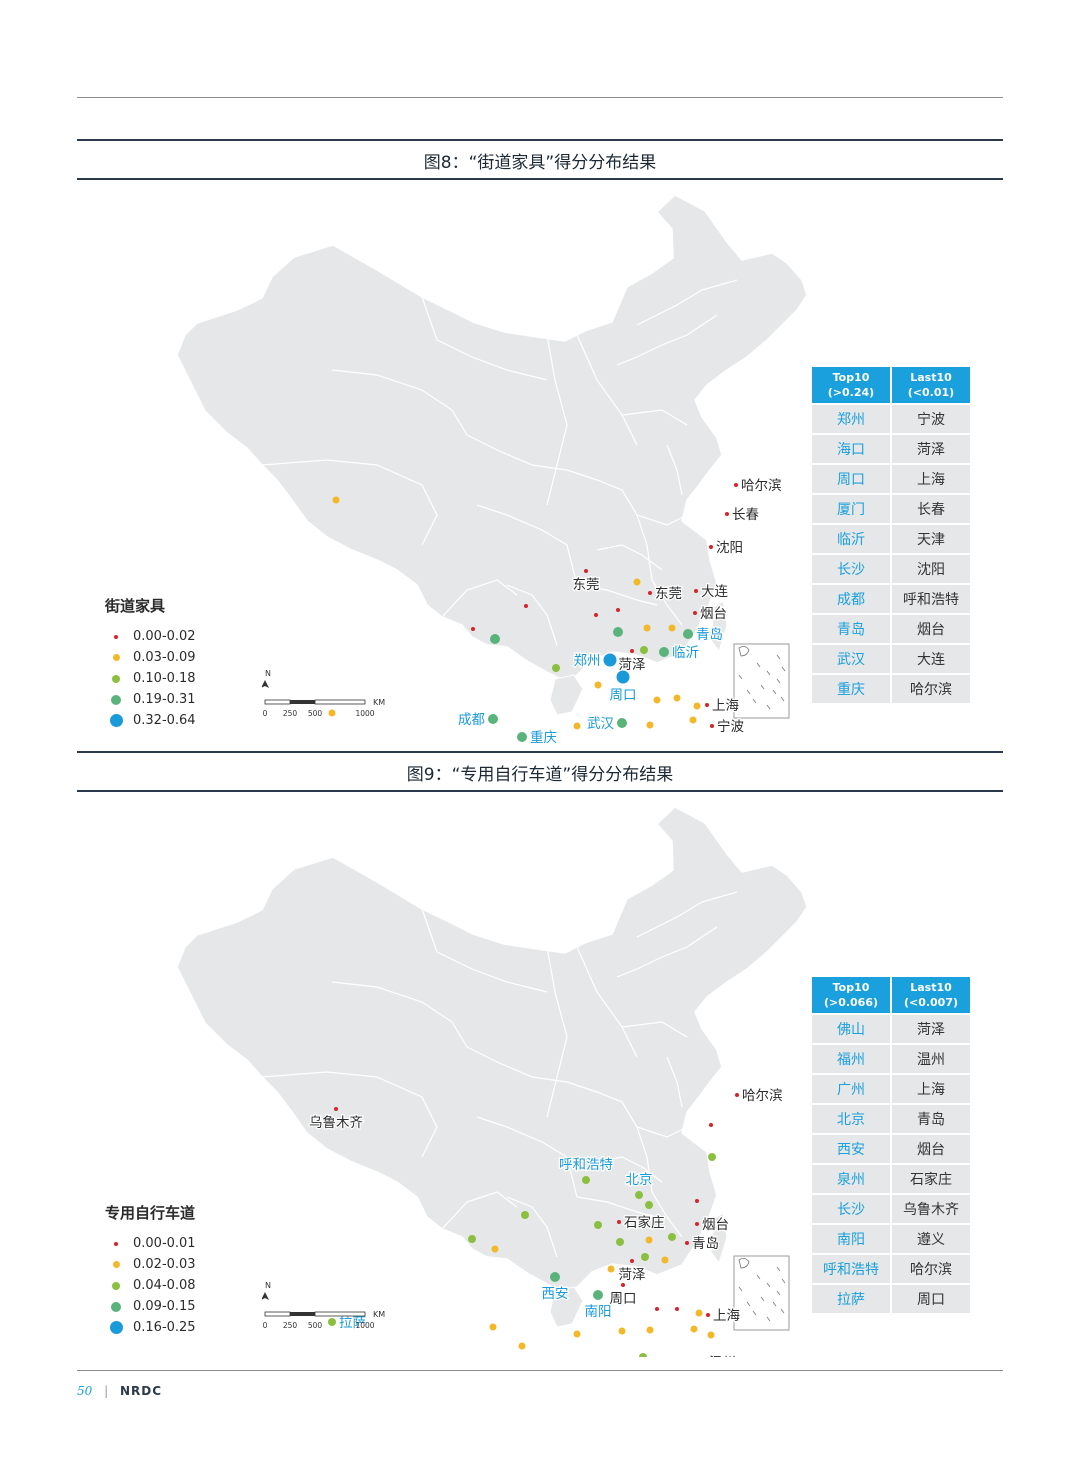 The width and height of the screenshot is (1080, 1466). What do you see at coordinates (150, 699) in the screenshot?
I see `legend-item: 0.19-0.31` at bounding box center [150, 699].